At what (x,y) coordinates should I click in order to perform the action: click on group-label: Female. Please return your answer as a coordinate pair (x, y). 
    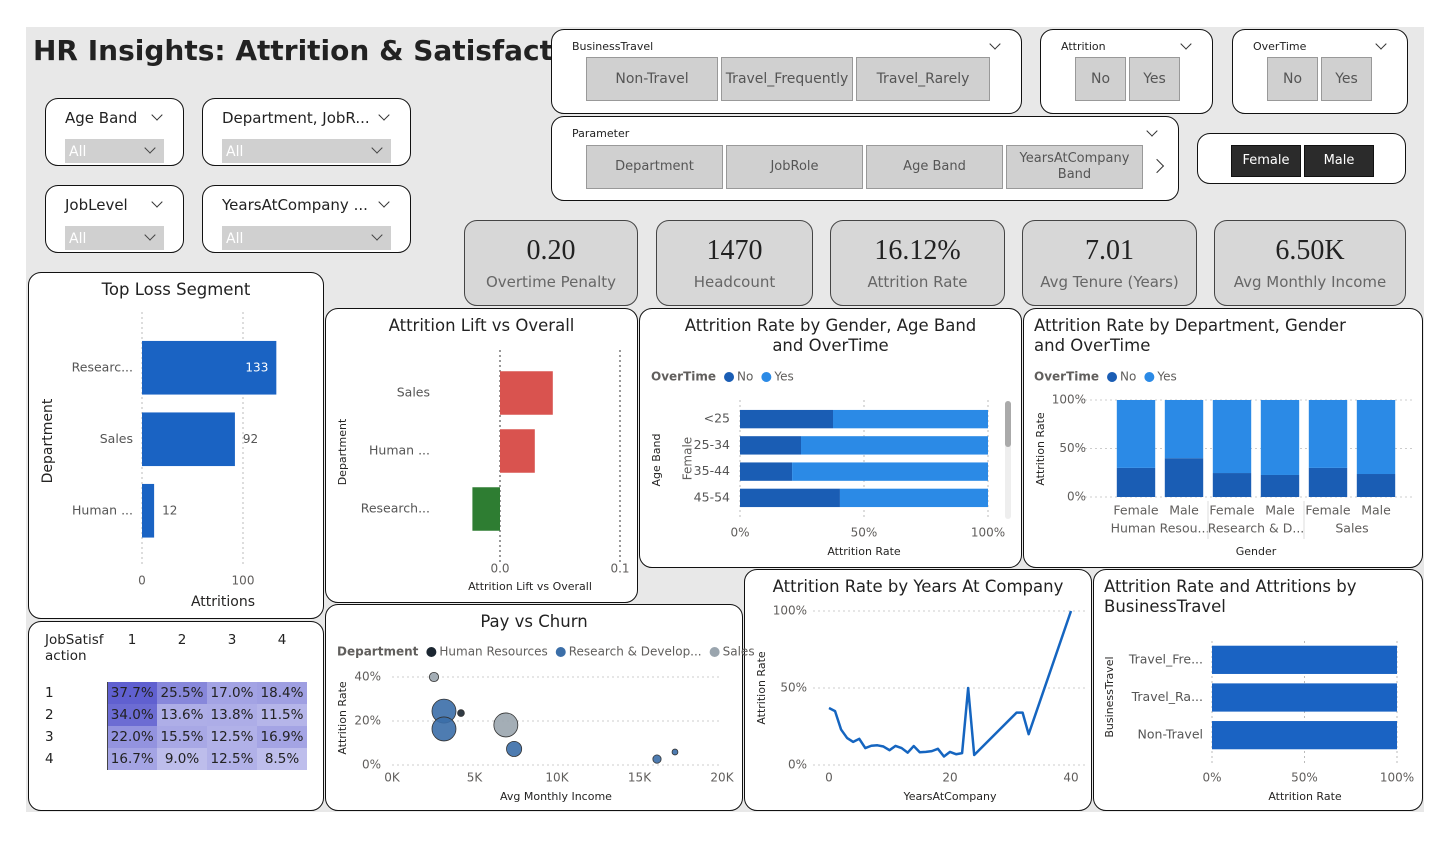
    Looking at the image, I should click on (688, 458).